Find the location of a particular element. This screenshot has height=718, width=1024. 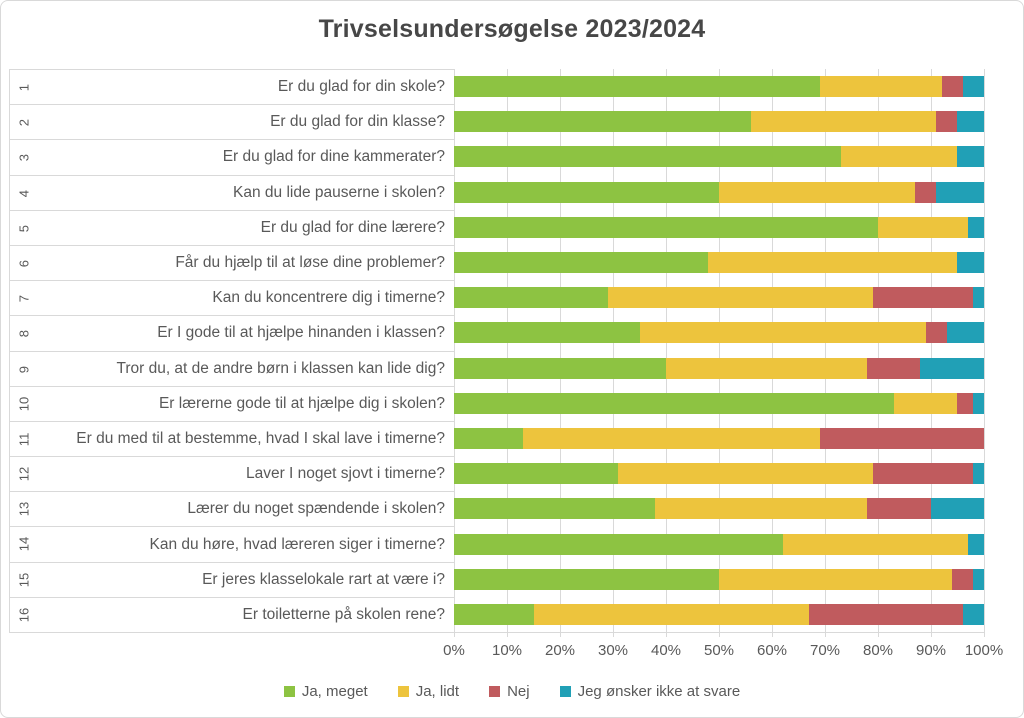

row-number: 10 is located at coordinates (24, 404).